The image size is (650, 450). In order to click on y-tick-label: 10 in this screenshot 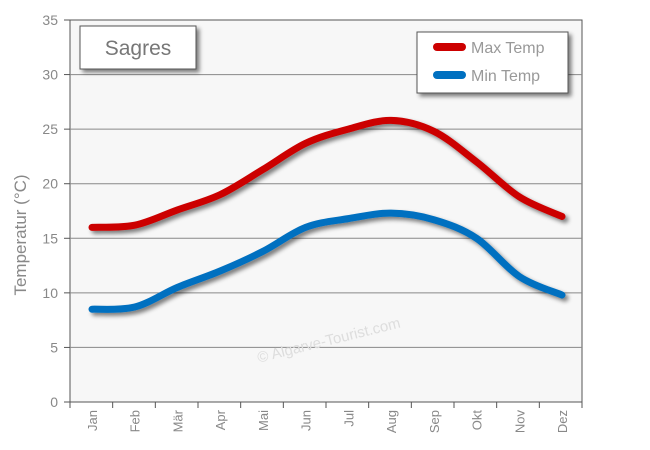, I will do `click(50, 293)`.